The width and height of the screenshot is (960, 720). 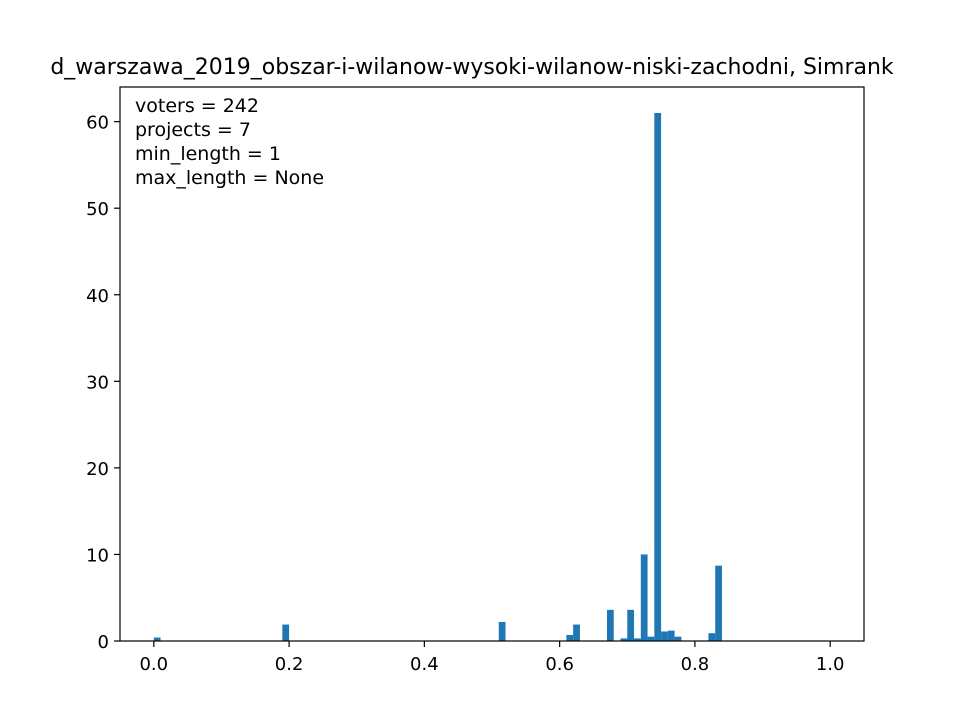 I want to click on x-tick-label: 0.2, so click(x=289, y=664).